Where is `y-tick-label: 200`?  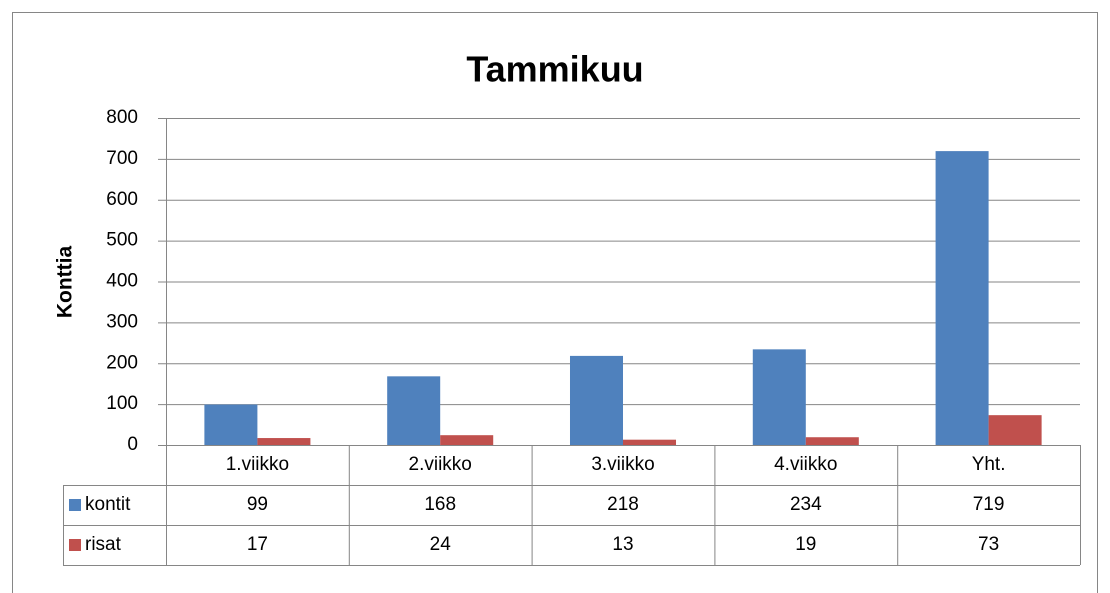 y-tick-label: 200 is located at coordinates (122, 362).